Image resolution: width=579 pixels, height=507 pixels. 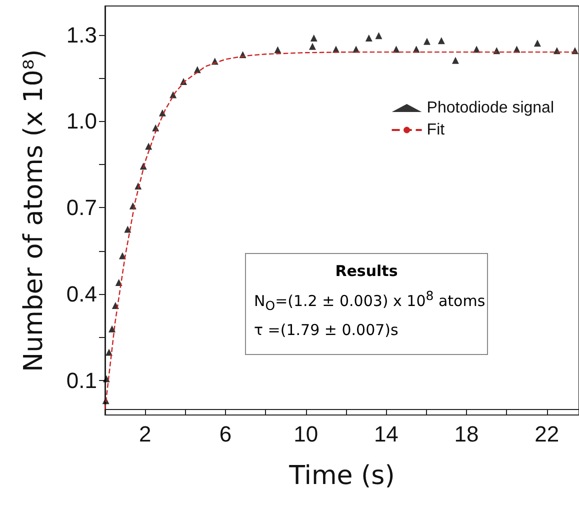 I want to click on legend-label: Photodiode signal, so click(x=490, y=108).